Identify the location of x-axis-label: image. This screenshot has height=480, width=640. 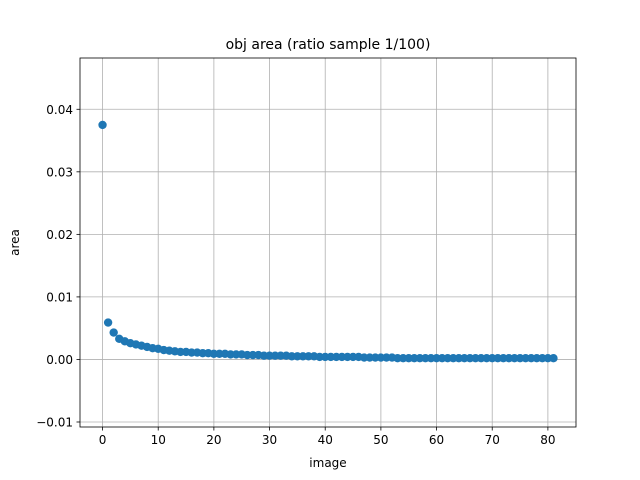
(327, 463).